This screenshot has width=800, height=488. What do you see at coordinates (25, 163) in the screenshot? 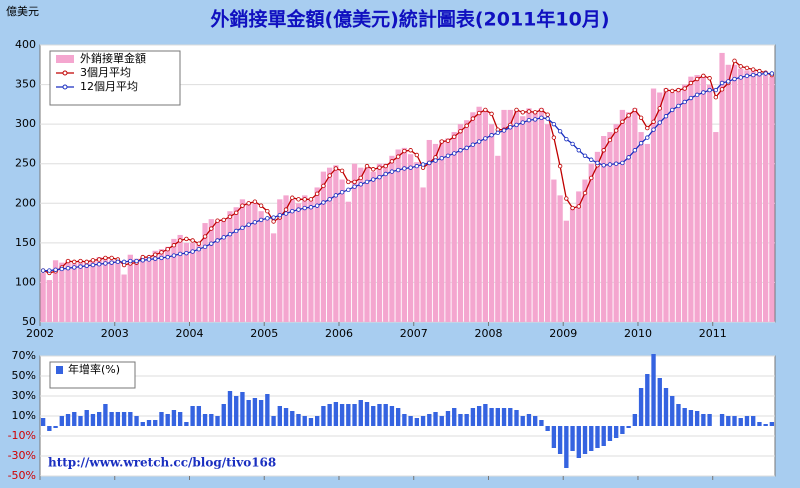
I see `y-tick-label: 250` at bounding box center [25, 163].